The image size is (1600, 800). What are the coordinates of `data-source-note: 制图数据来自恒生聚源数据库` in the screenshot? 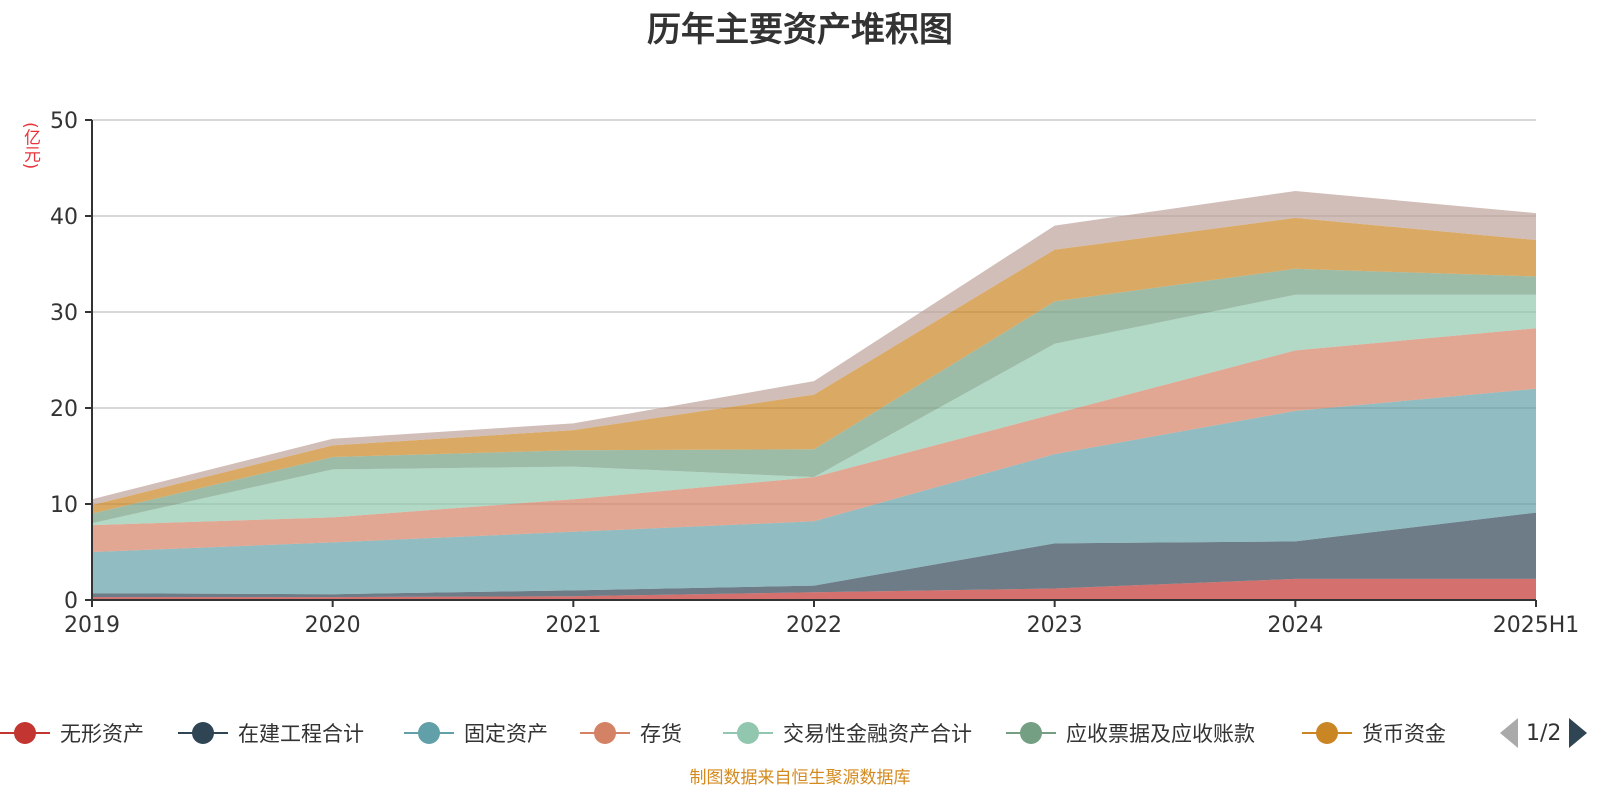 It's located at (800, 778).